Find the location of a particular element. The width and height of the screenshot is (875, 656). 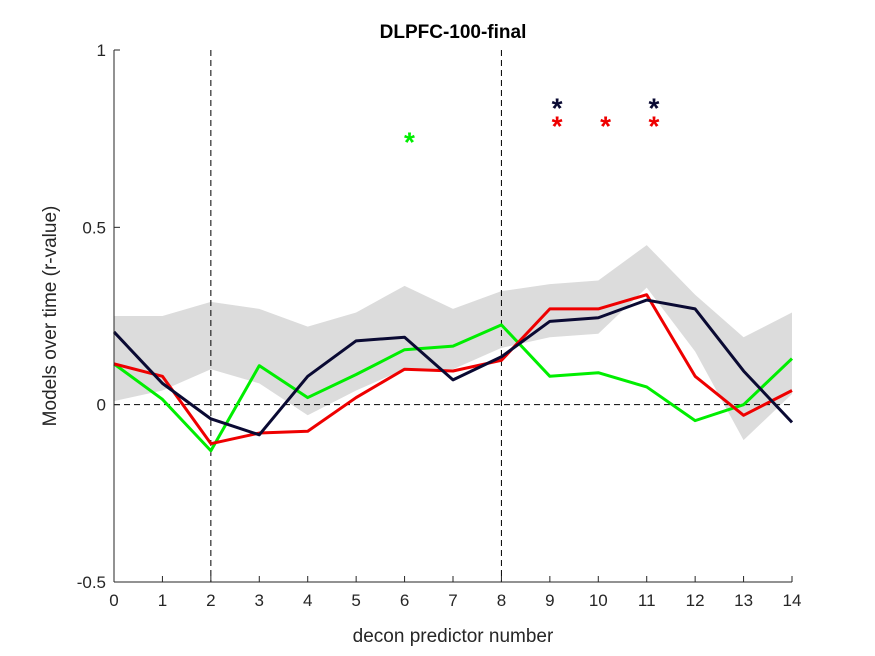

y-tick-label-0.5: 0.5 is located at coordinates (94, 227).